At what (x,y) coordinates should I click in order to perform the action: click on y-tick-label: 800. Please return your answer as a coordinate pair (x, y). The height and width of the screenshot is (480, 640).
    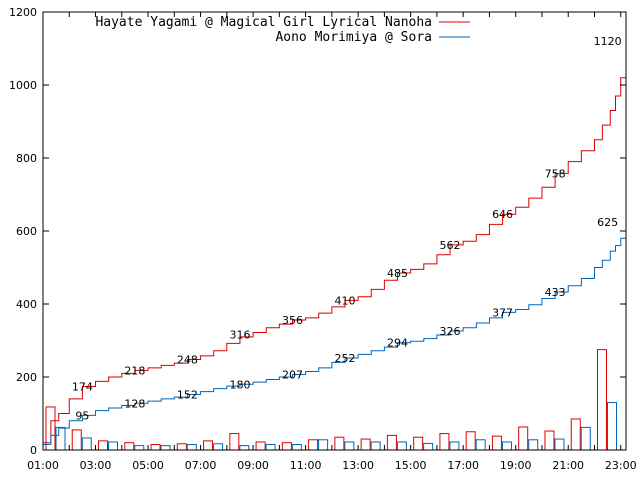
    Looking at the image, I should click on (26, 158).